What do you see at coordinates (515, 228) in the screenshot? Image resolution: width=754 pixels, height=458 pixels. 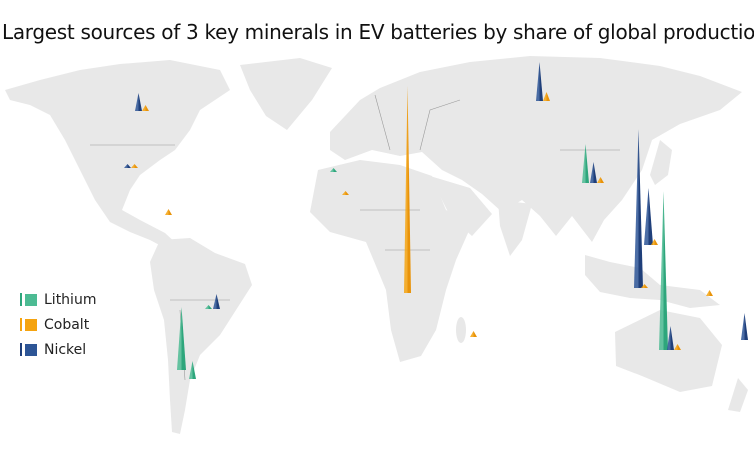 I see `india` at bounding box center [515, 228].